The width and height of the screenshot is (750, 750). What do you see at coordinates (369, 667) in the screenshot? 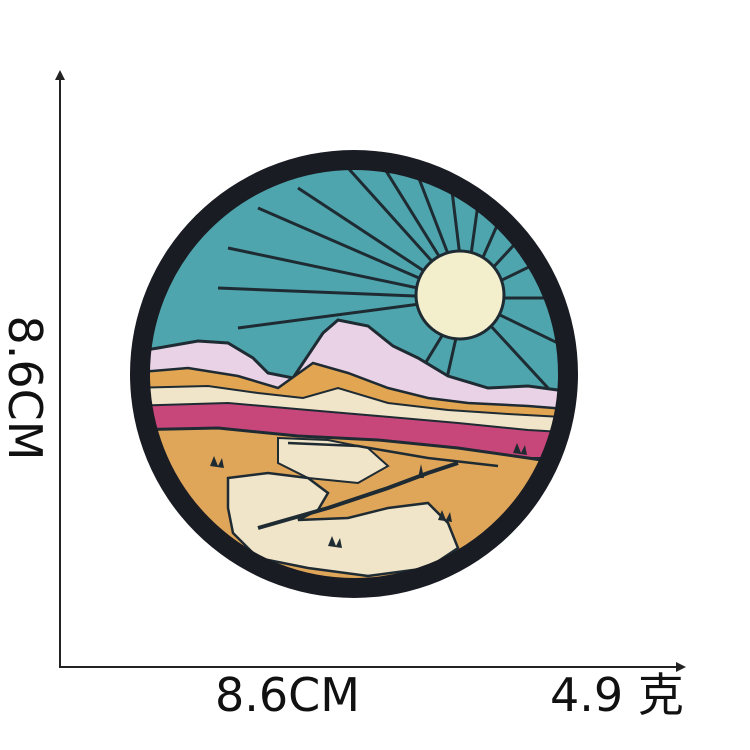
I see `width-axis-line` at bounding box center [369, 667].